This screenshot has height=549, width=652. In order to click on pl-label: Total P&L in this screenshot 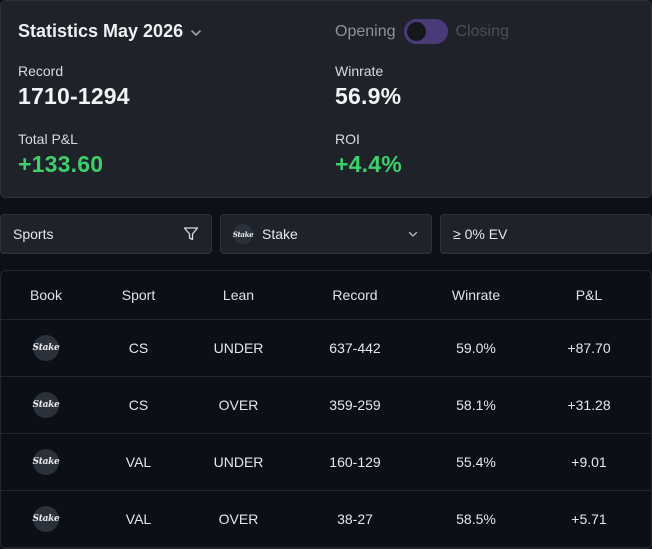, I will do `click(48, 139)`.